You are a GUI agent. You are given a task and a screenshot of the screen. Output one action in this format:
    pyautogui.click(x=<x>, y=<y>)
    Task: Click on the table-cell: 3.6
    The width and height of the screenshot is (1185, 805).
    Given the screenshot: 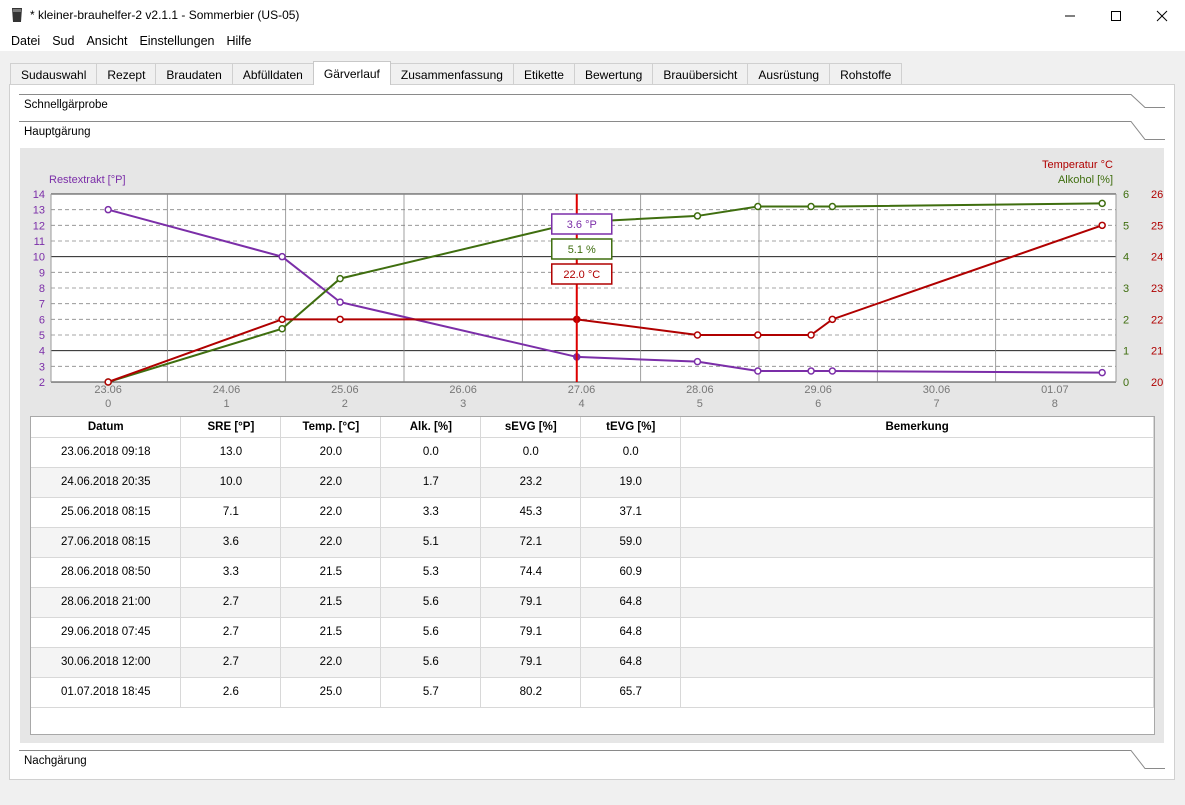 What is the action you would take?
    pyautogui.click(x=231, y=542)
    